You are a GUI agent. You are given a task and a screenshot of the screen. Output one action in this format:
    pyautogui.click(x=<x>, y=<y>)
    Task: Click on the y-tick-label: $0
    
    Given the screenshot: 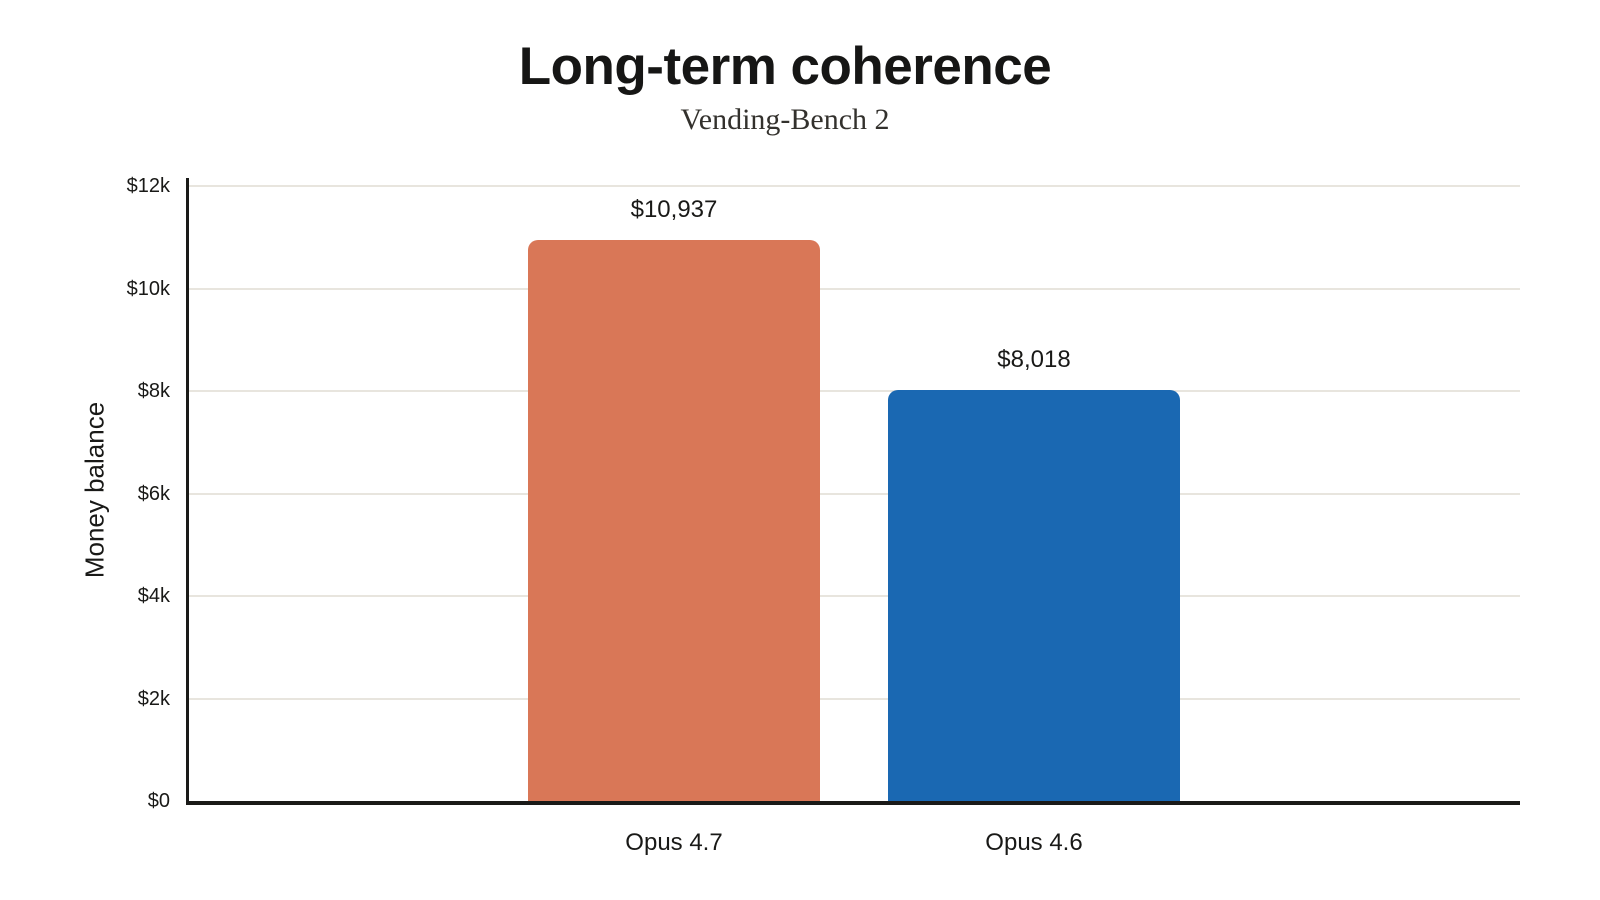 What is the action you would take?
    pyautogui.click(x=158, y=801)
    